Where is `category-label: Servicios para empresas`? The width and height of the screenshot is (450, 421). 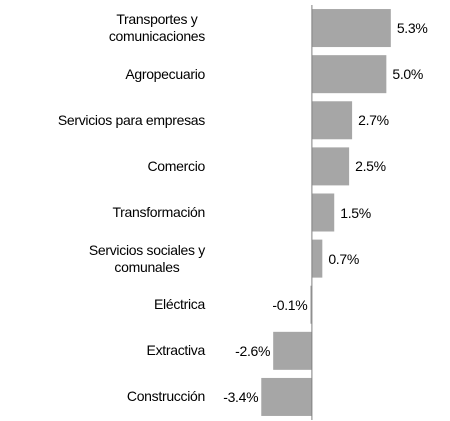
category-label: Servicios para empresas is located at coordinates (131, 120).